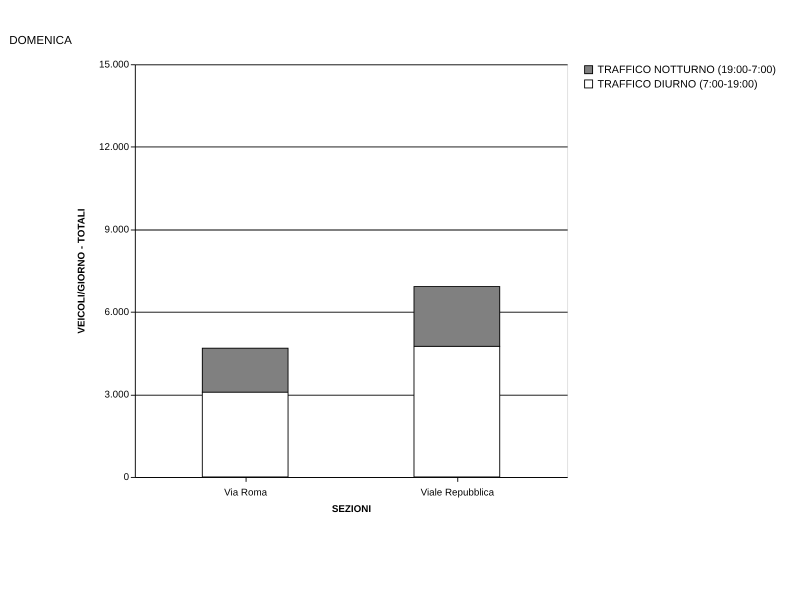 The width and height of the screenshot is (786, 599). What do you see at coordinates (246, 492) in the screenshot?
I see `x-tick-label: Via Roma` at bounding box center [246, 492].